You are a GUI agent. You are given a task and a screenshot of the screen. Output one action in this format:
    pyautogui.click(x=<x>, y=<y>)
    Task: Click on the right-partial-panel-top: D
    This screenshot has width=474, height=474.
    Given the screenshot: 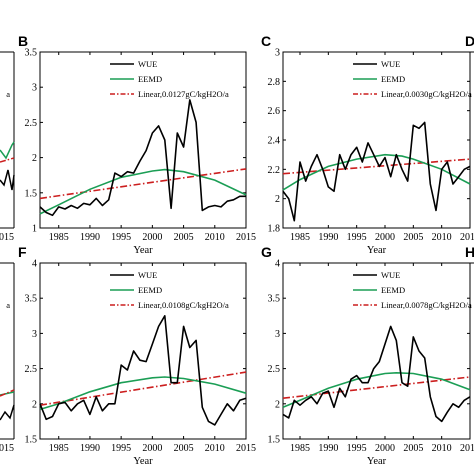 What is the action you would take?
    pyautogui.click(x=469, y=43)
    